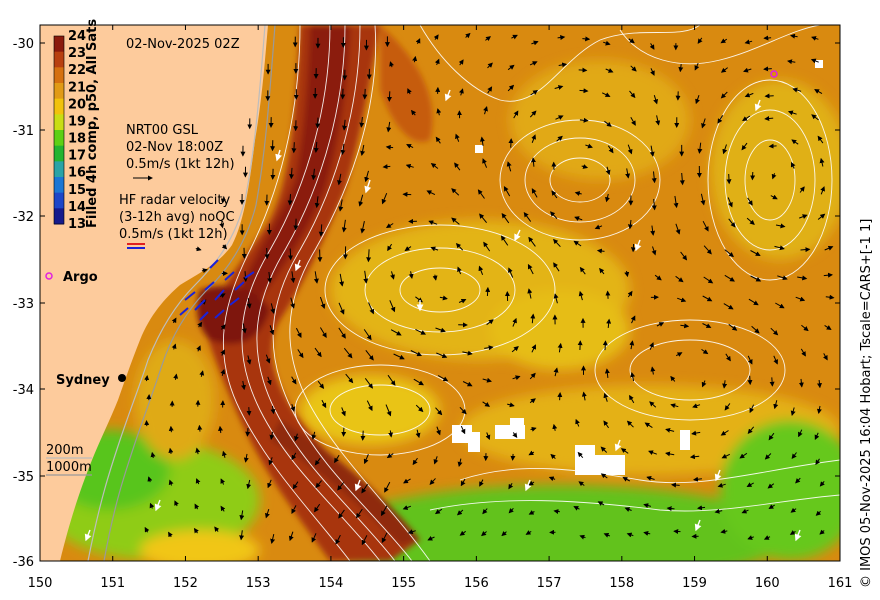 The height and width of the screenshot is (600, 880). What do you see at coordinates (174, 147) in the screenshot?
I see `current-legend-line2: 02-Nov 18:00Z` at bounding box center [174, 147].